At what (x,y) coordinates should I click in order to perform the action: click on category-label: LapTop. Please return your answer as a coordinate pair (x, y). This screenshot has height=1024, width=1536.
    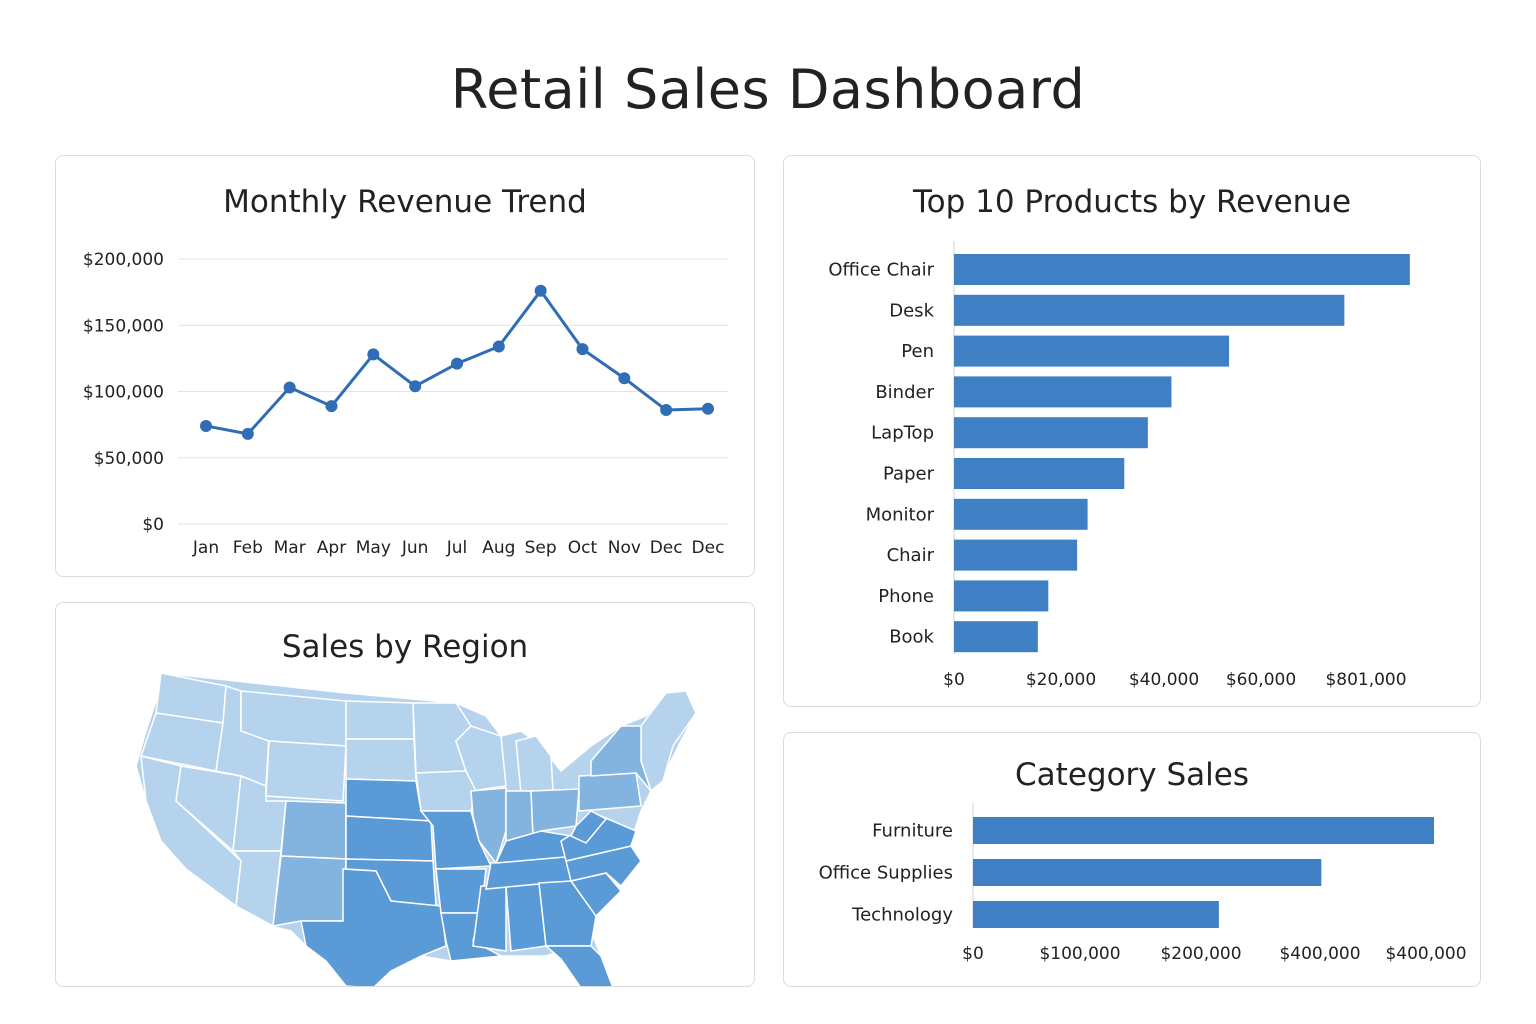
    Looking at the image, I should click on (902, 433).